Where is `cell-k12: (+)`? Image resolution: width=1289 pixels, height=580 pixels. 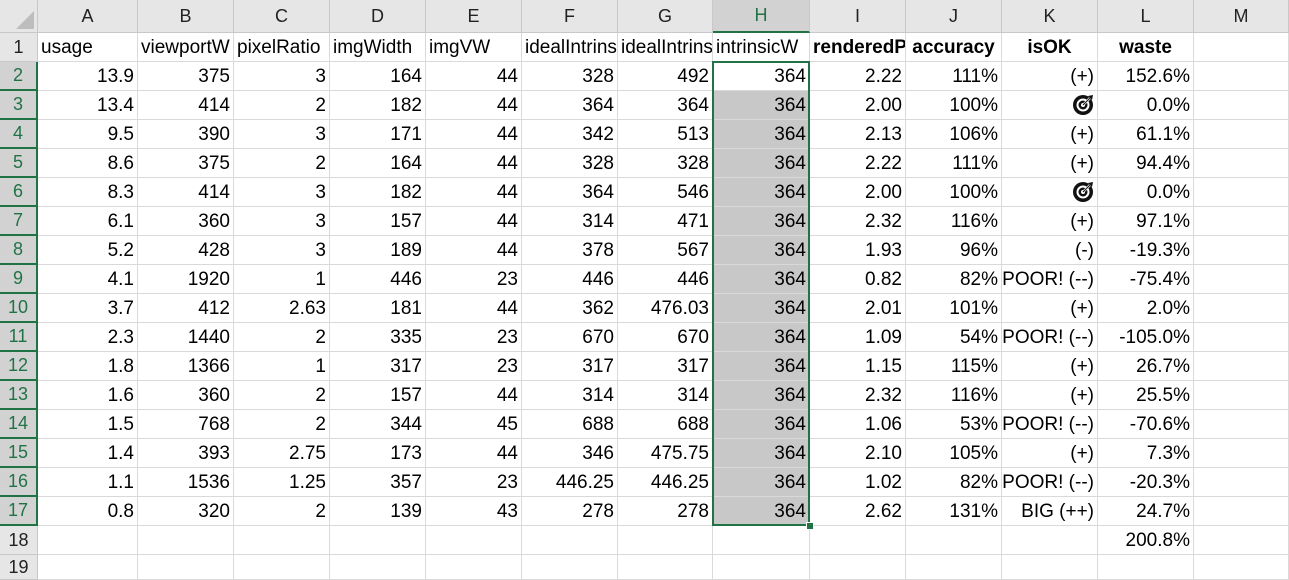 cell-k12: (+) is located at coordinates (1050, 366).